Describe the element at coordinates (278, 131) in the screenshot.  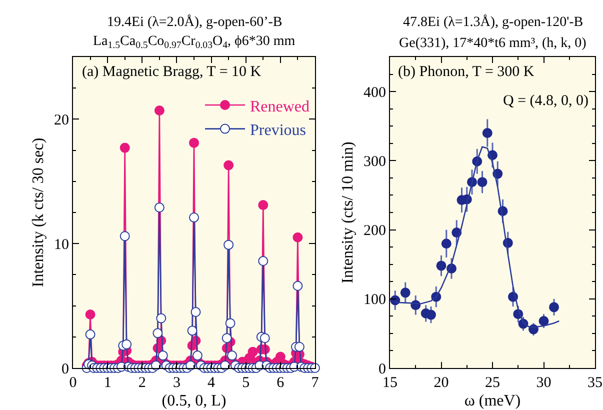
I see `legend-label: Previous` at that location.